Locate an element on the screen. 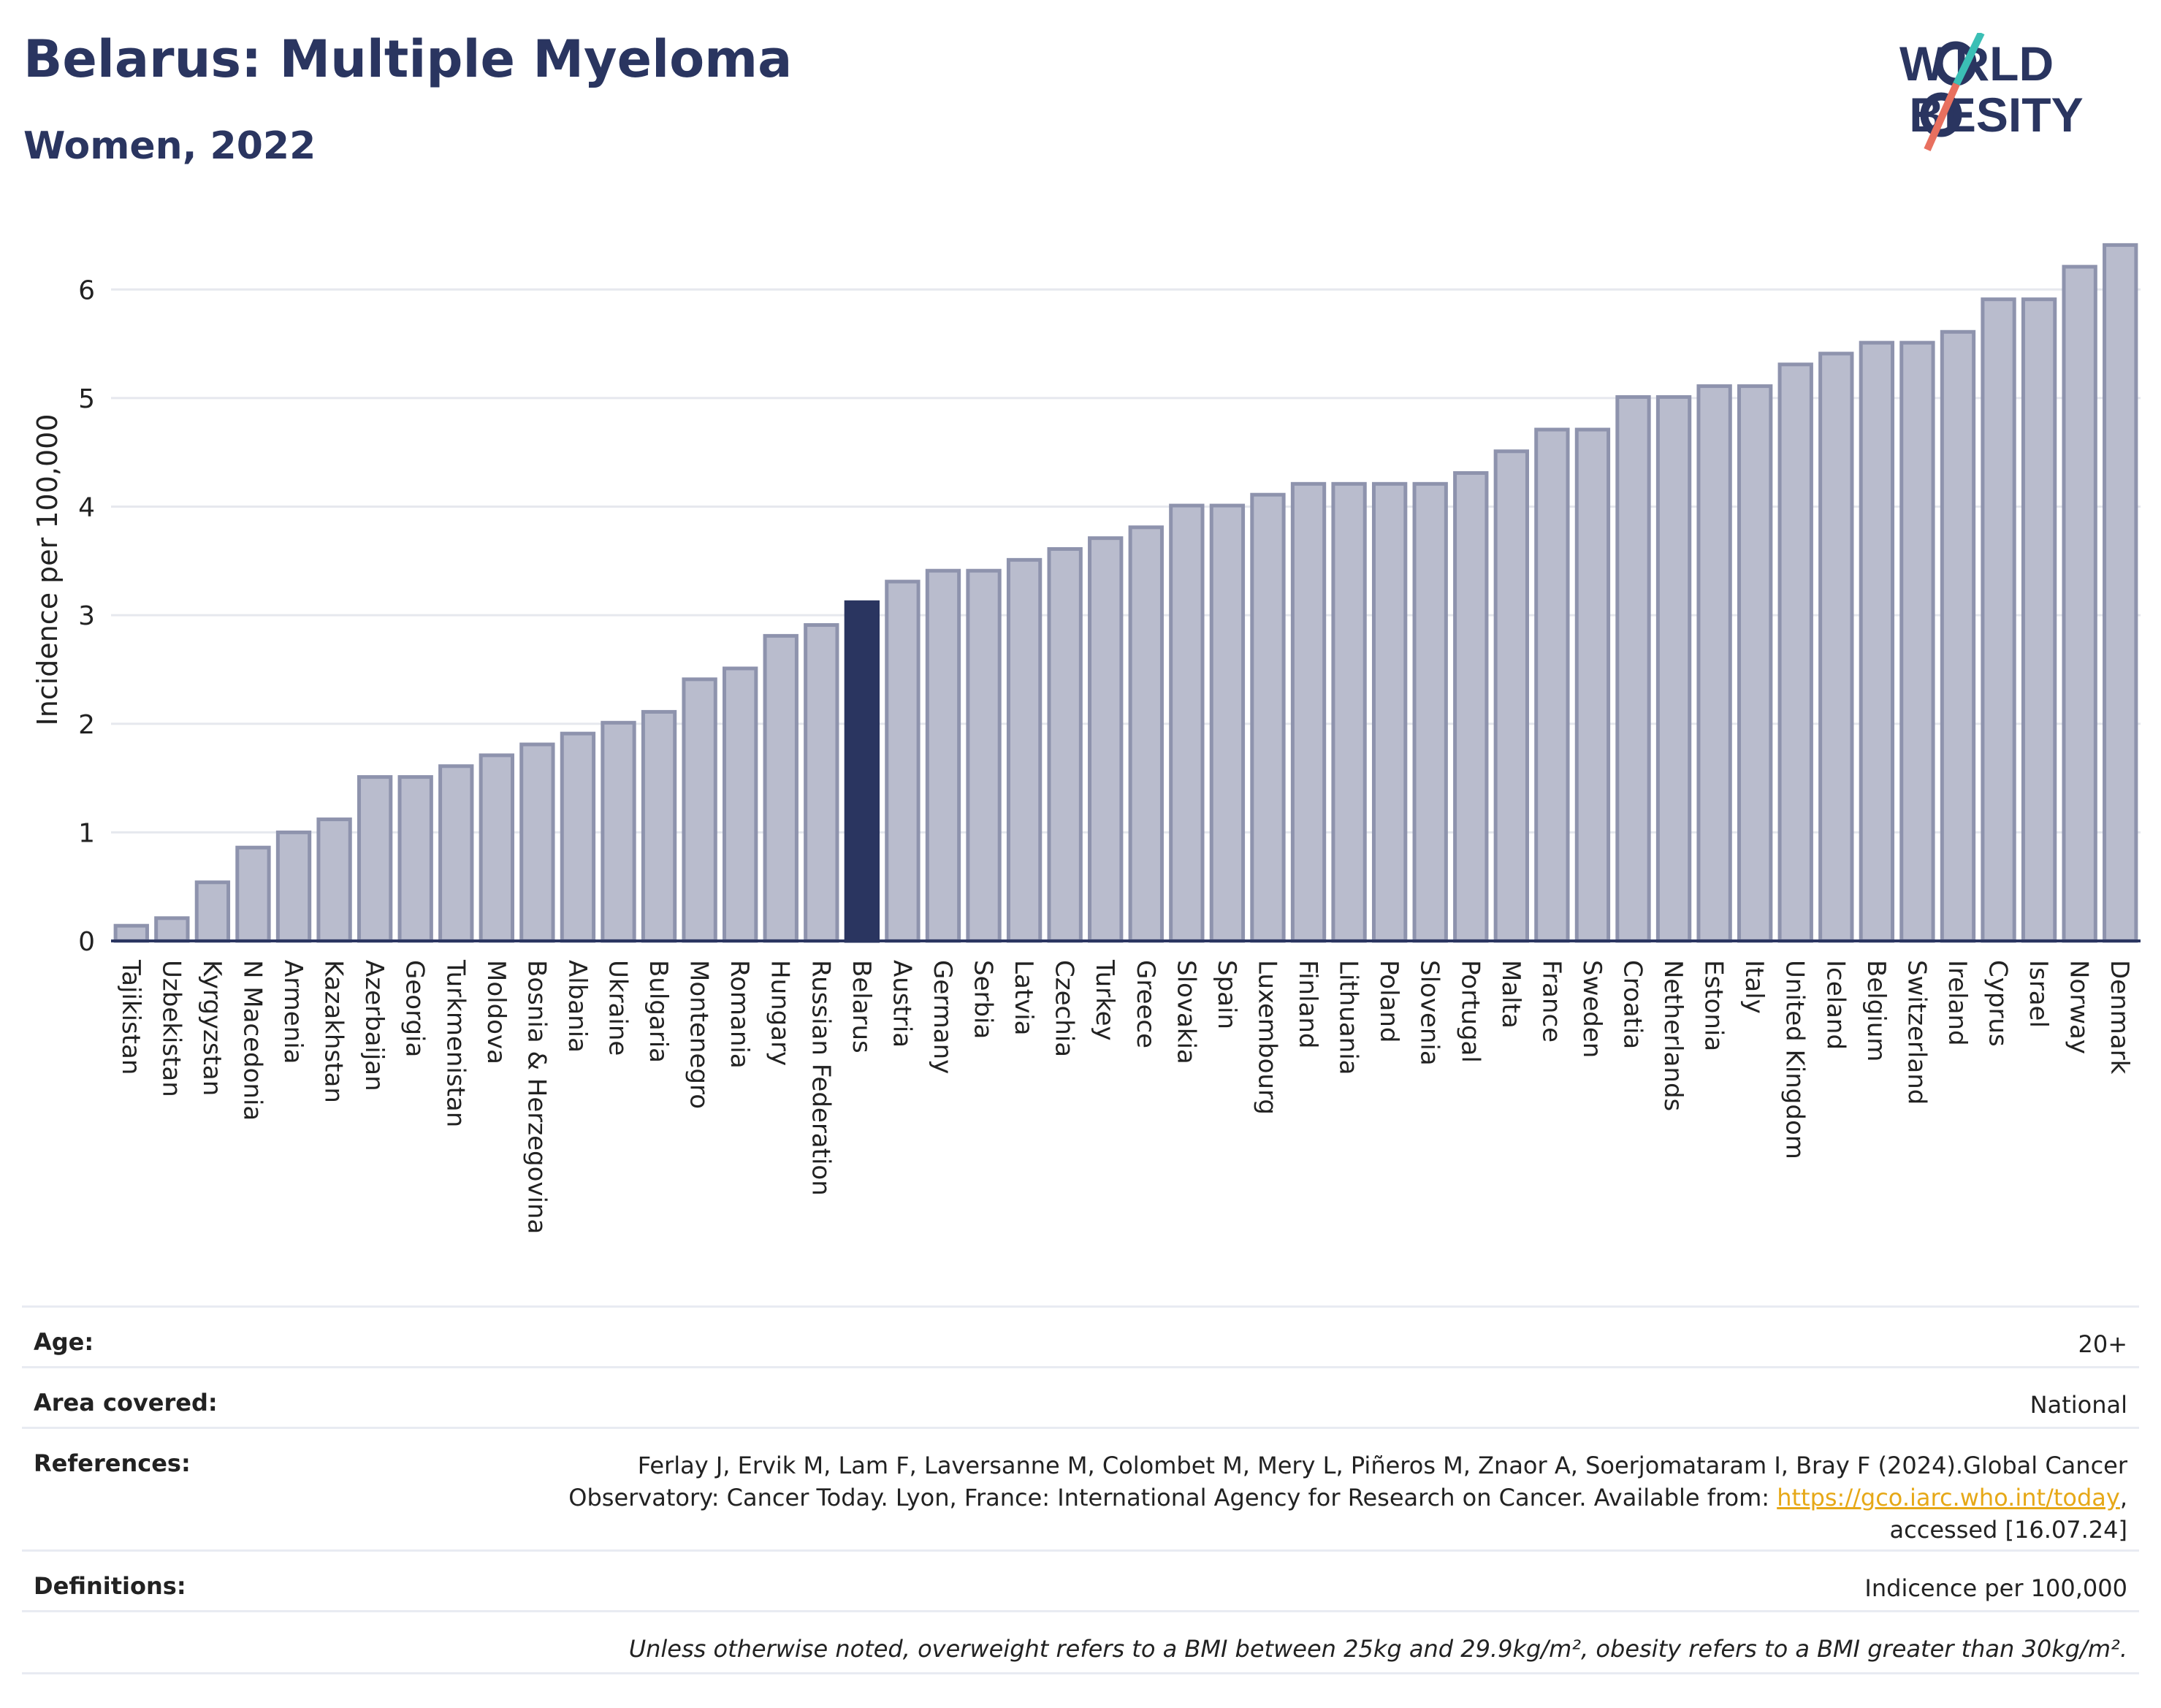 The height and width of the screenshot is (1708, 2161). bar-uzbekistan is located at coordinates (172, 929).